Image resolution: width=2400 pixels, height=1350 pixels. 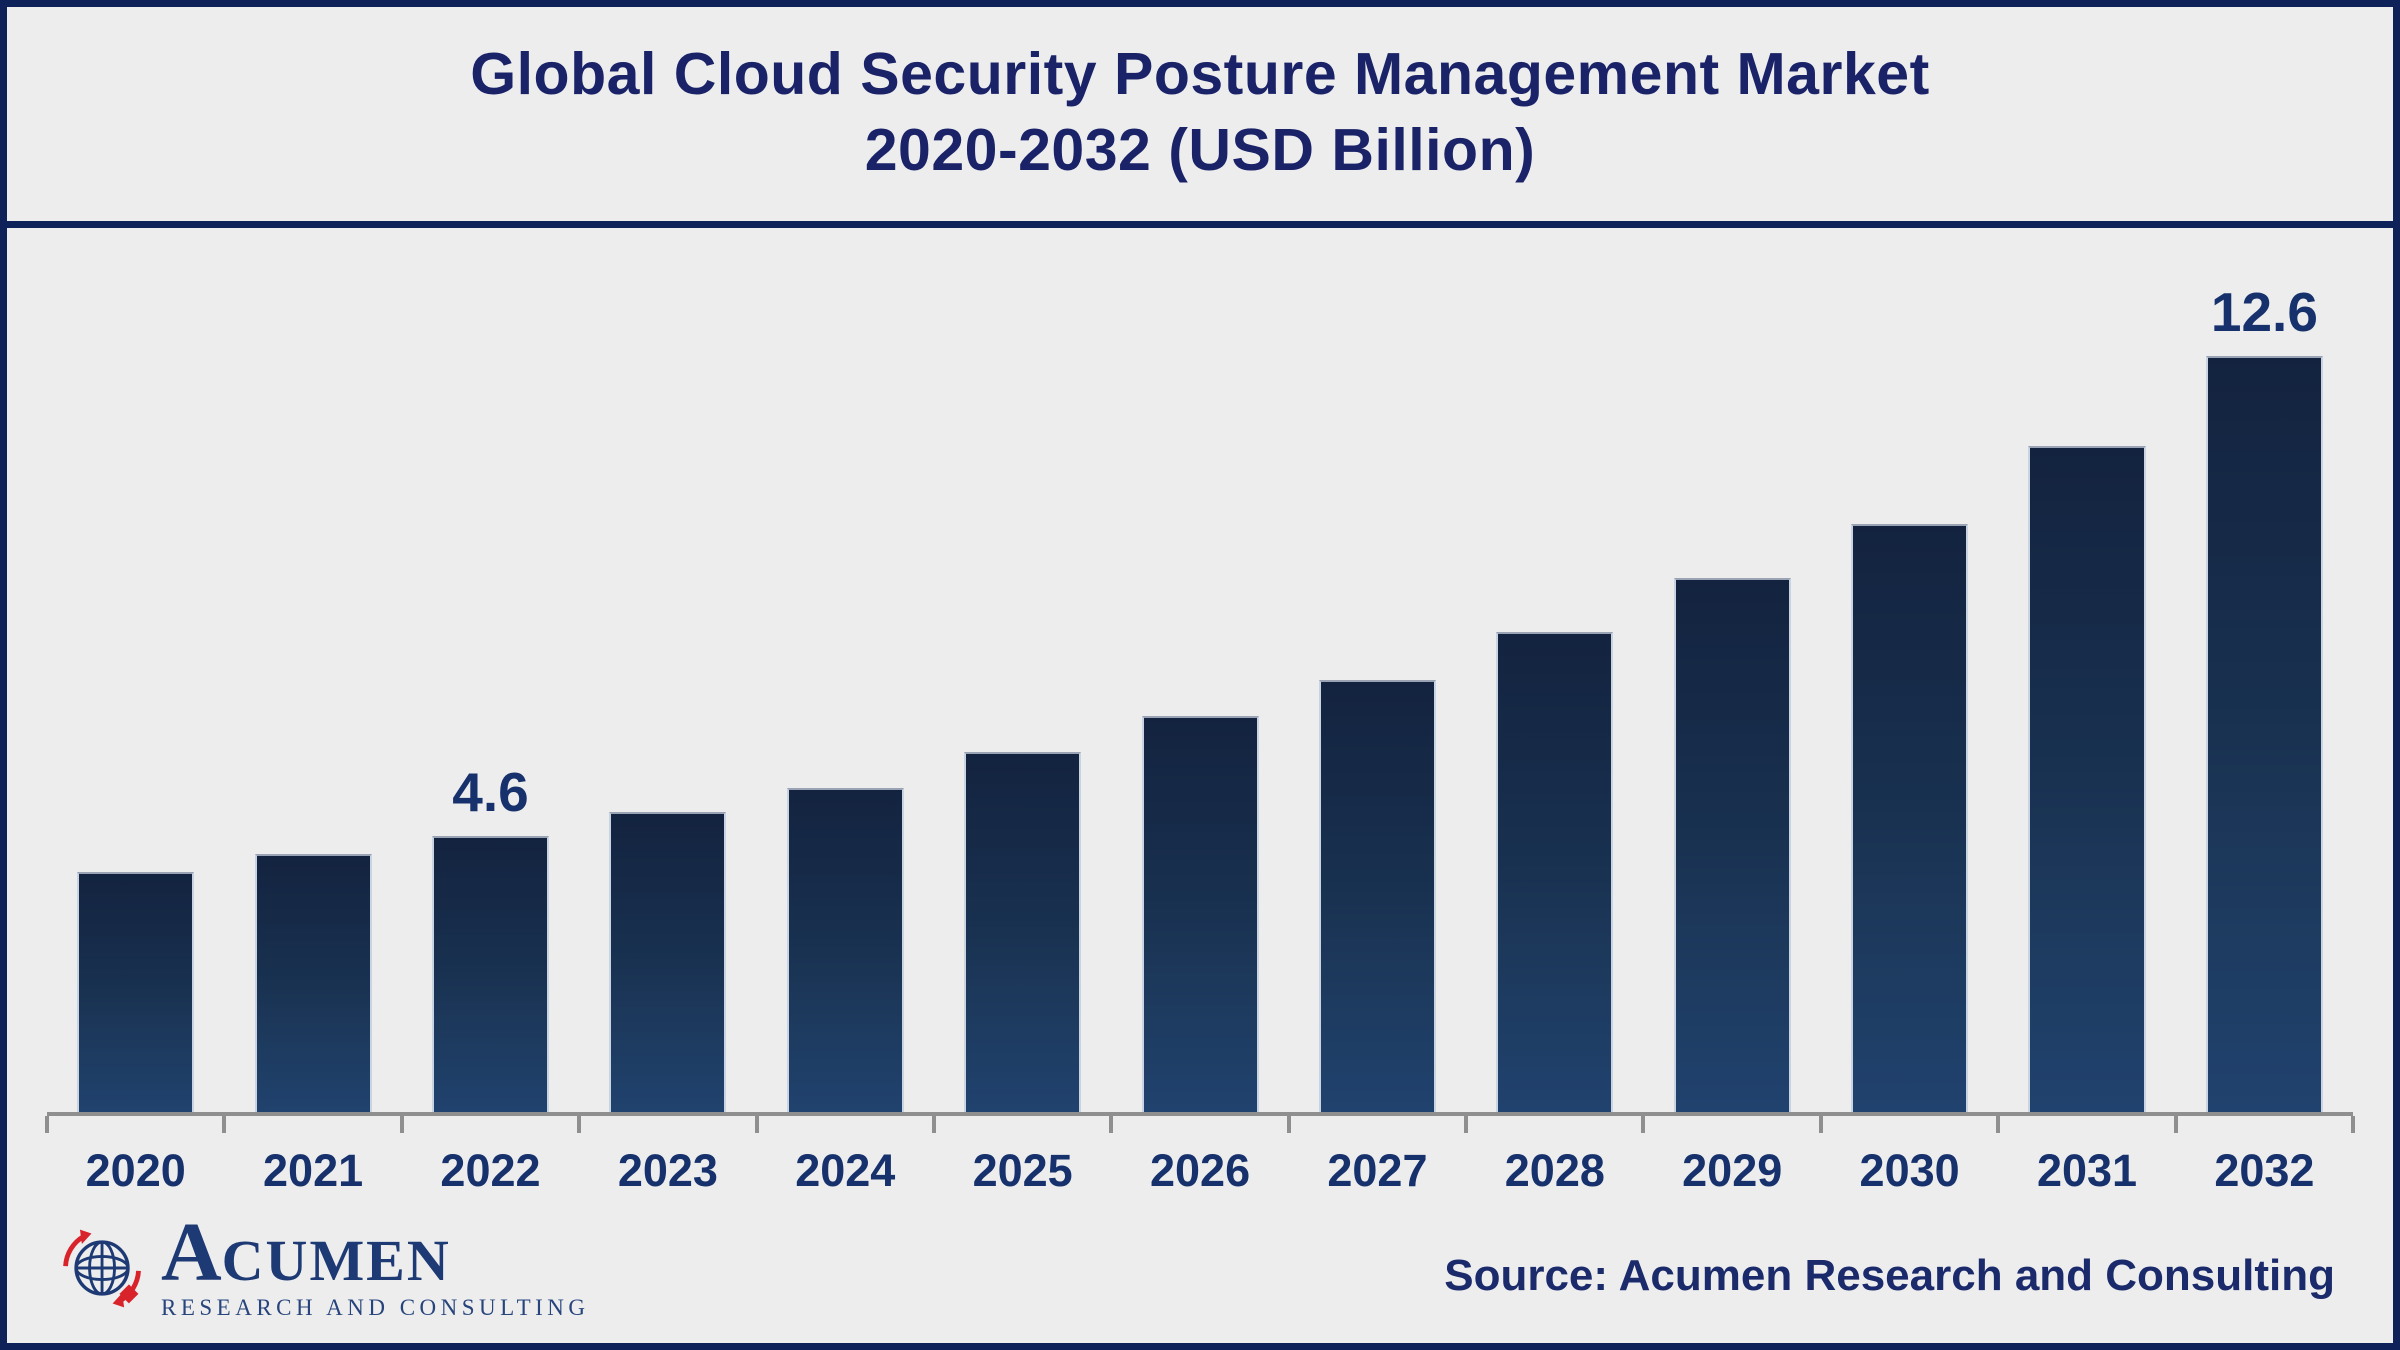 I want to click on globe-icon, so click(x=102, y=1268).